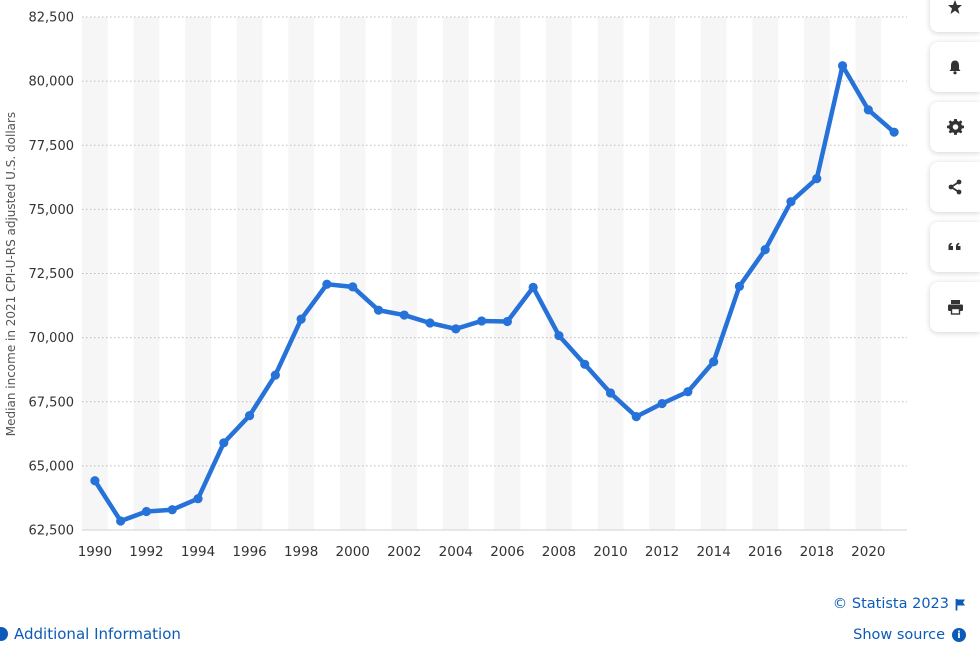  I want to click on y-tick-label: 65,000, so click(52, 466).